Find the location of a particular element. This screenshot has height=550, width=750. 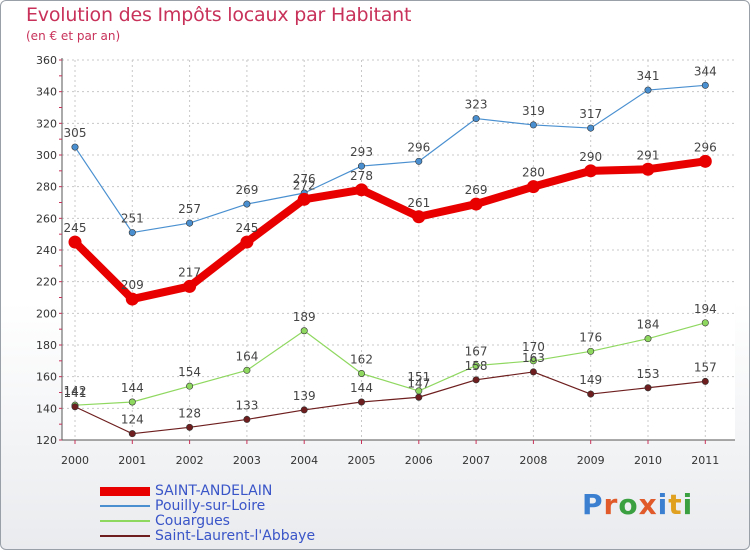

data-label: 124 is located at coordinates (132, 420).